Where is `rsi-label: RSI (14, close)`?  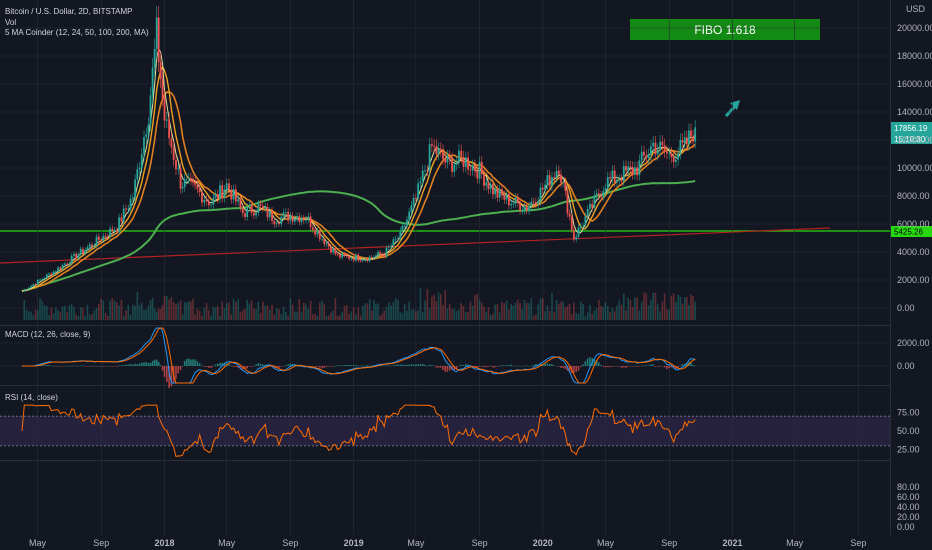
rsi-label: RSI (14, close) is located at coordinates (31, 397).